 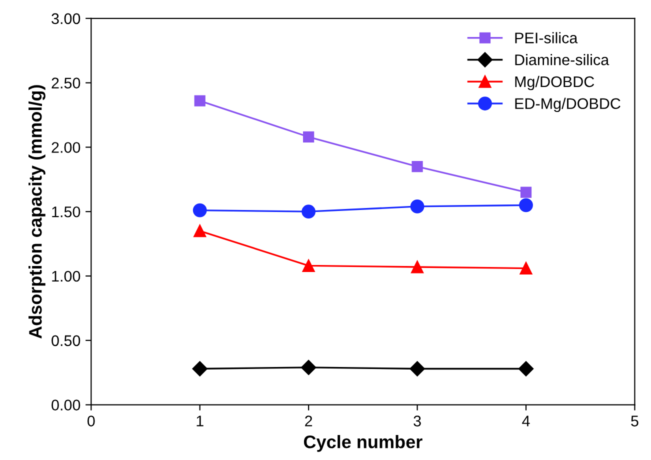 What do you see at coordinates (567, 105) in the screenshot?
I see `legend-label: ED-Mg/DOBDC` at bounding box center [567, 105].